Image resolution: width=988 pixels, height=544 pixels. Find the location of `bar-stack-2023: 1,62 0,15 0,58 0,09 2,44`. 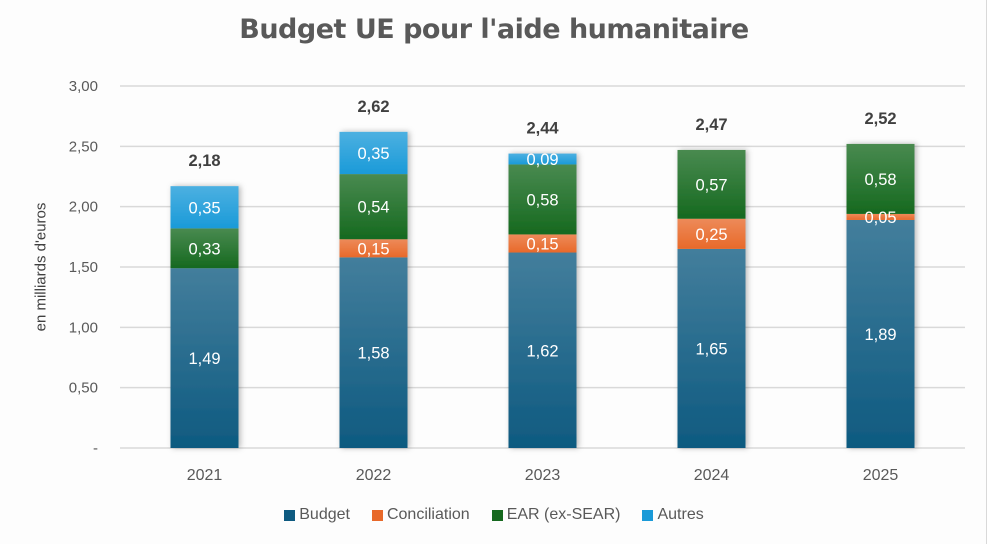

bar-stack-2023: 1,62 0,15 0,58 0,09 2,44 is located at coordinates (542, 284).